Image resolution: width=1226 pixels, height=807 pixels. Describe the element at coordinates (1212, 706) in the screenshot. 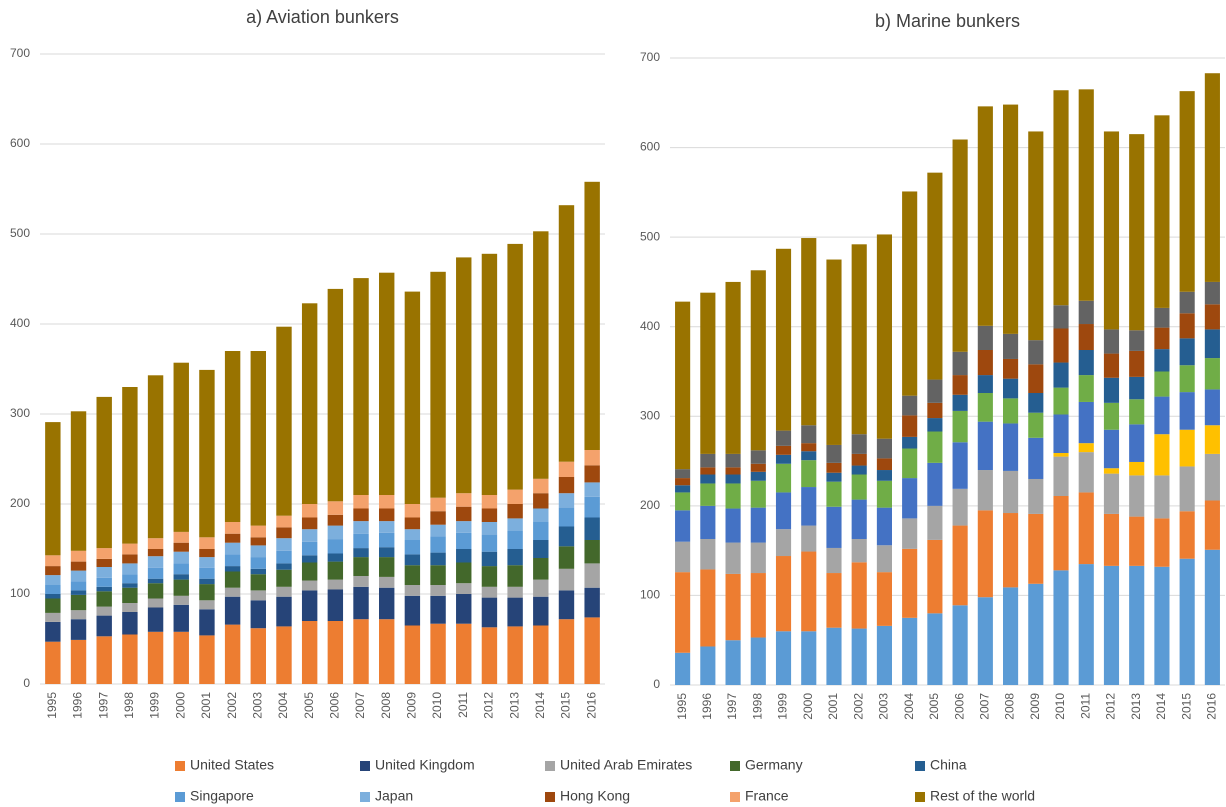

I see `x-tick-label: 2016` at that location.